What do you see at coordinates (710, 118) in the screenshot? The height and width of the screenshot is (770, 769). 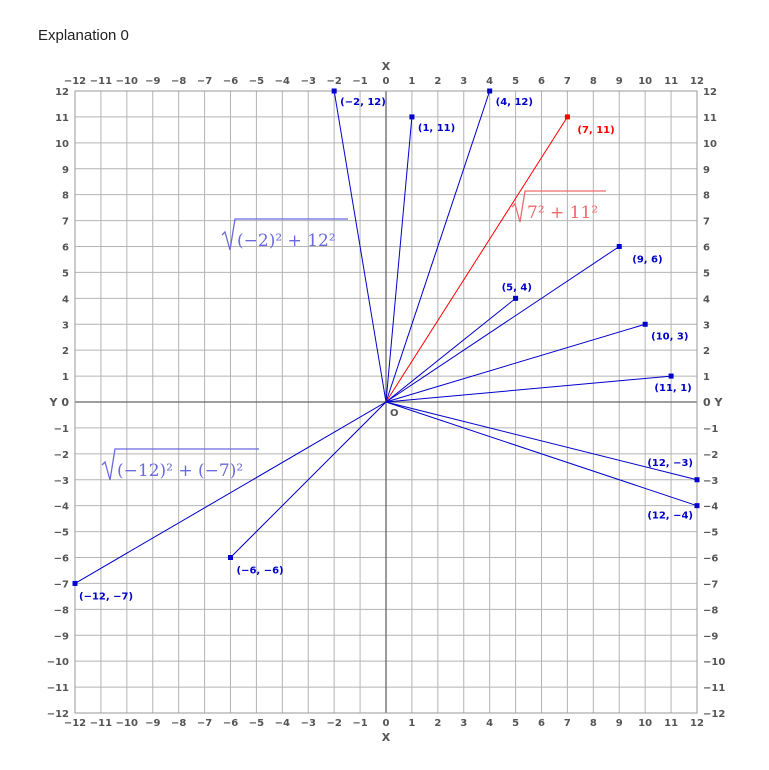 I see `y-tick-label-right: 11` at bounding box center [710, 118].